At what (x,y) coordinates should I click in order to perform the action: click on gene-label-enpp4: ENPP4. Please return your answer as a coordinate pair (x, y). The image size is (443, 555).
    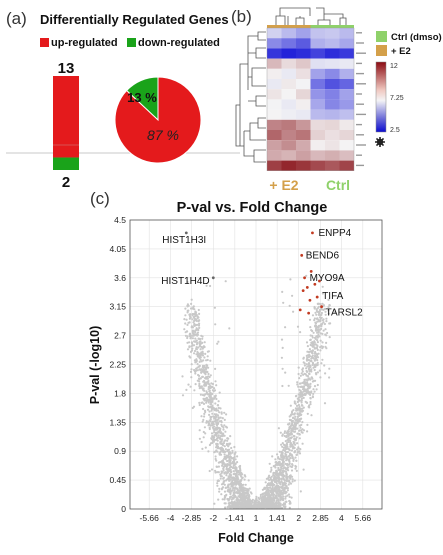
    Looking at the image, I should click on (334, 233).